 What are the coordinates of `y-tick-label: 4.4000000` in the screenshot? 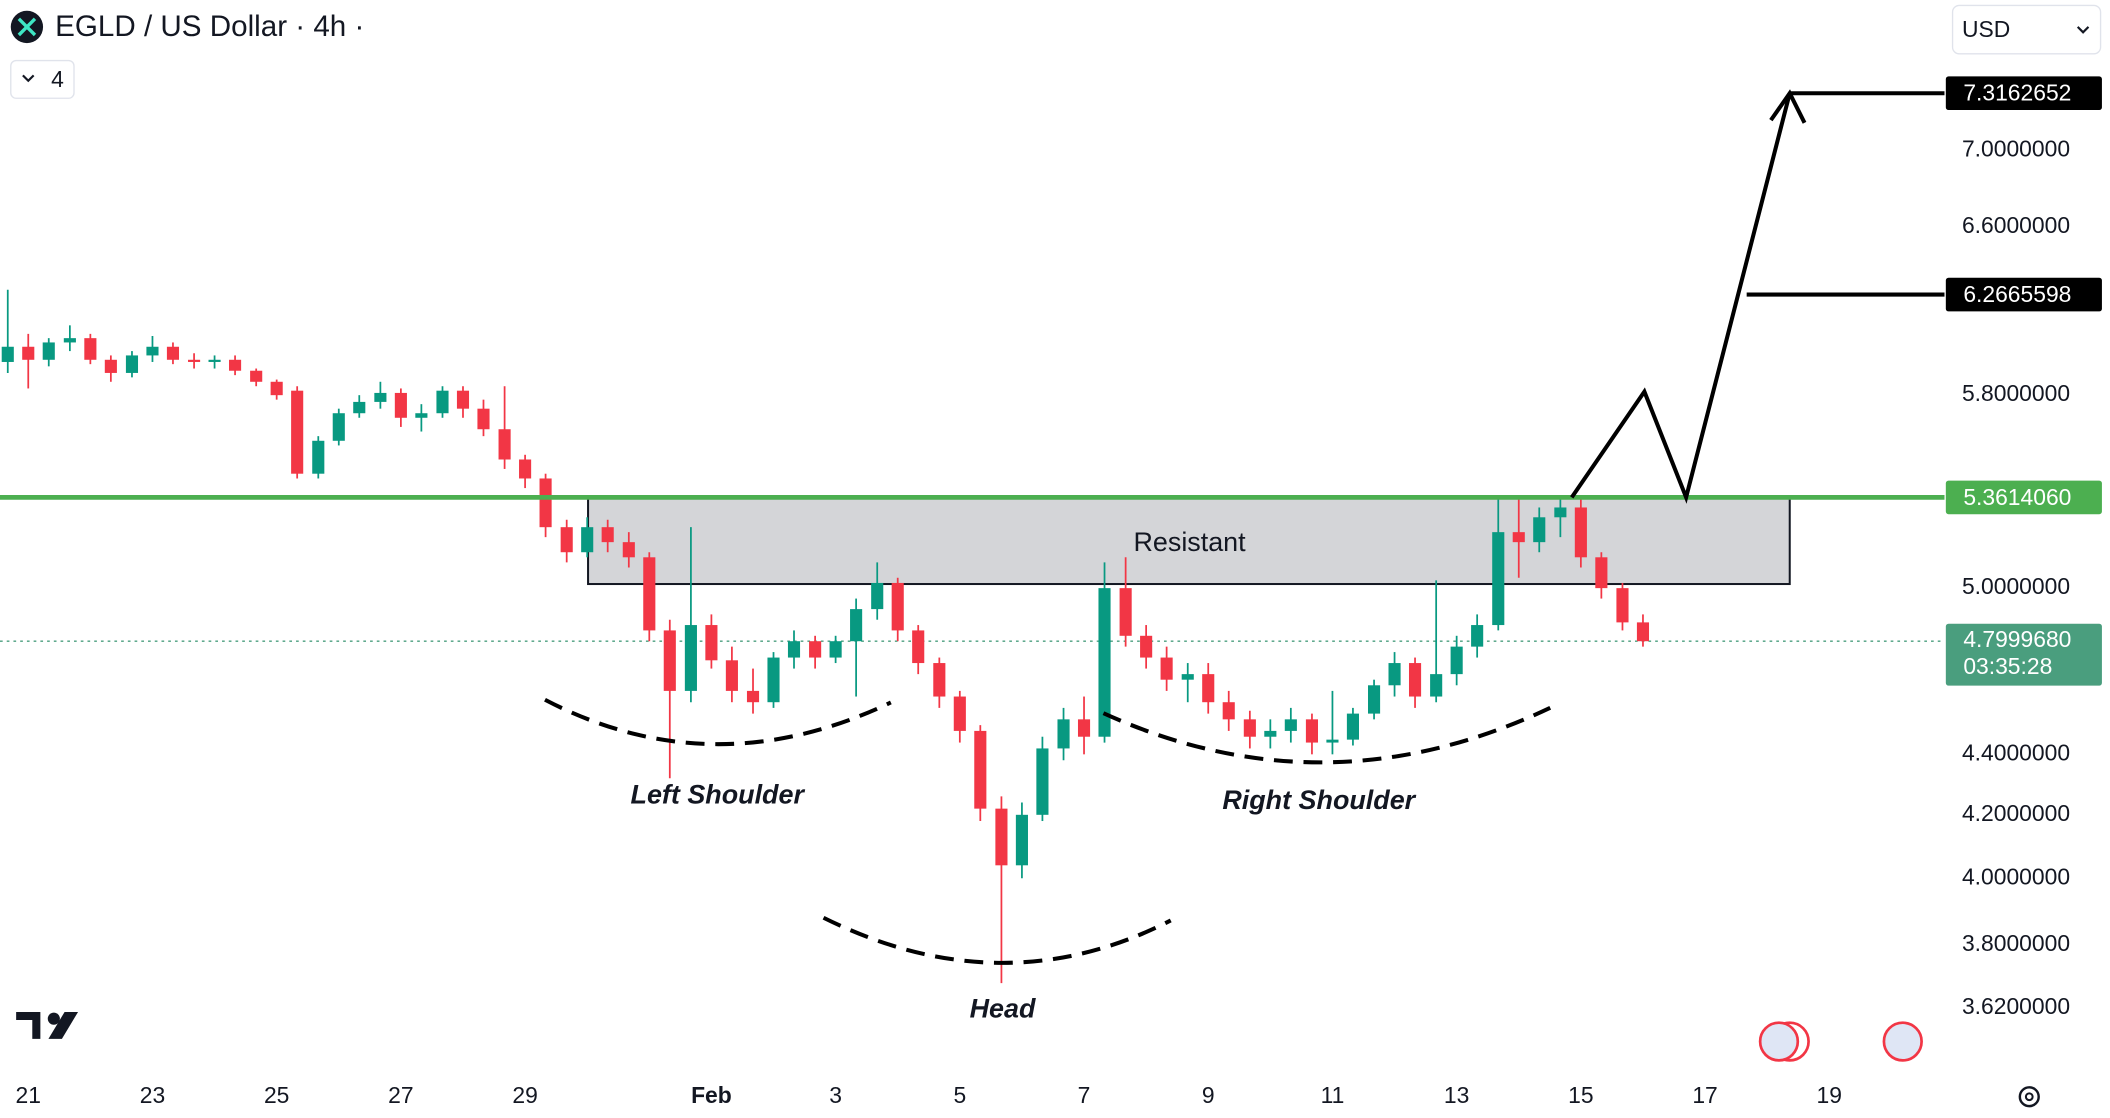 It's located at (2016, 752).